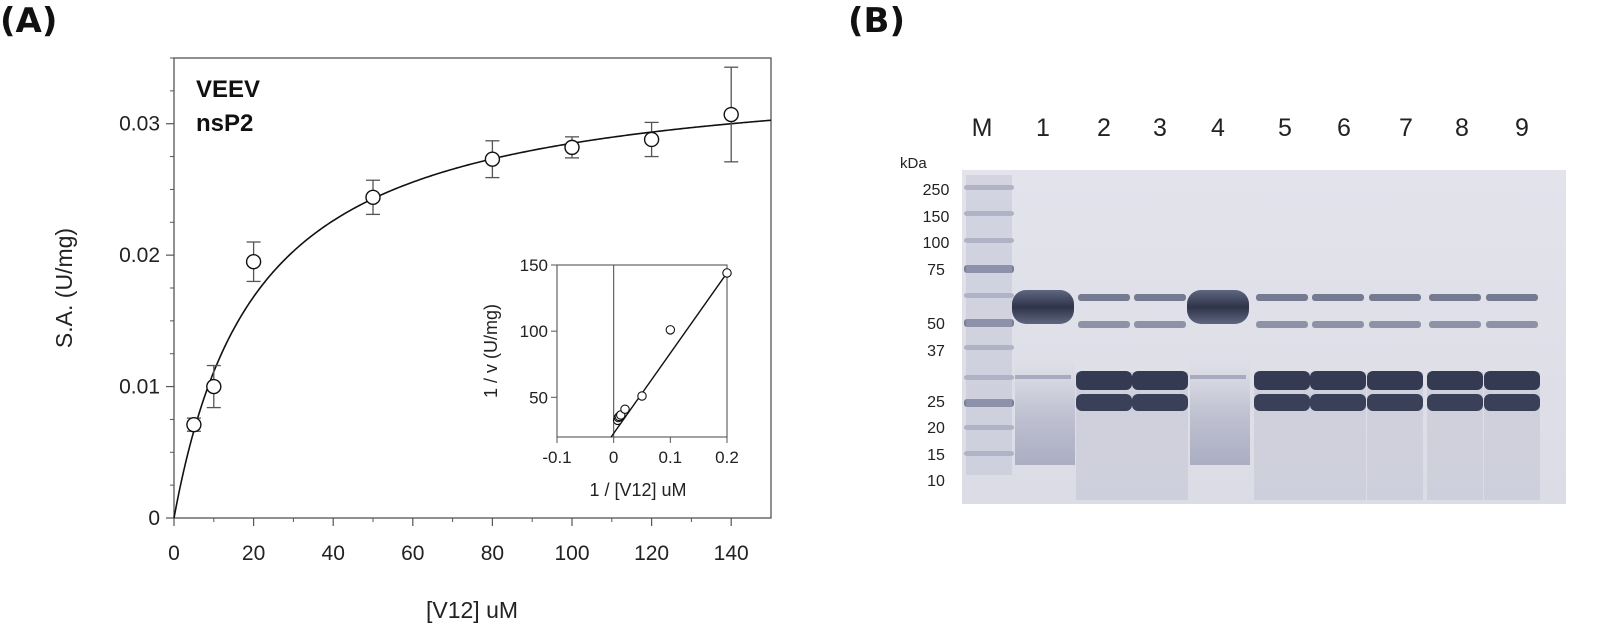  Describe the element at coordinates (637, 490) in the screenshot. I see `inset-x-axis-label: 1 / [V12] uM` at that location.